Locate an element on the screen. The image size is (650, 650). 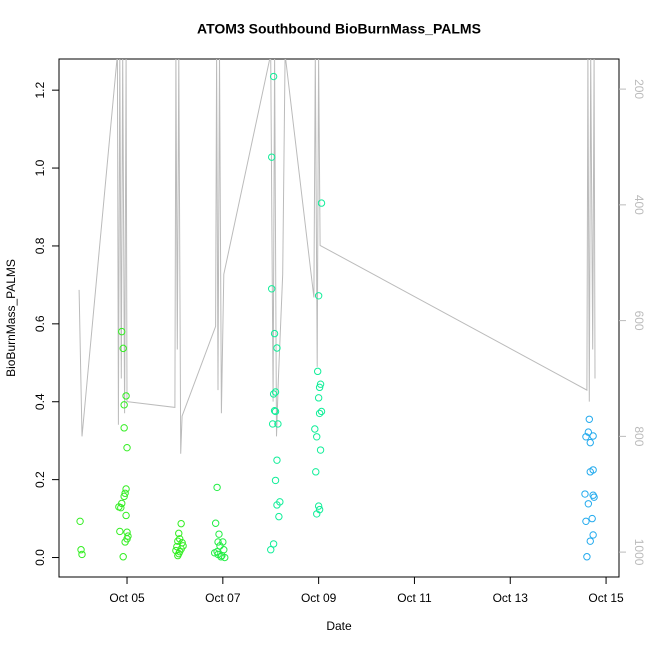
y-tick-label: 0.2 is located at coordinates (40, 479).